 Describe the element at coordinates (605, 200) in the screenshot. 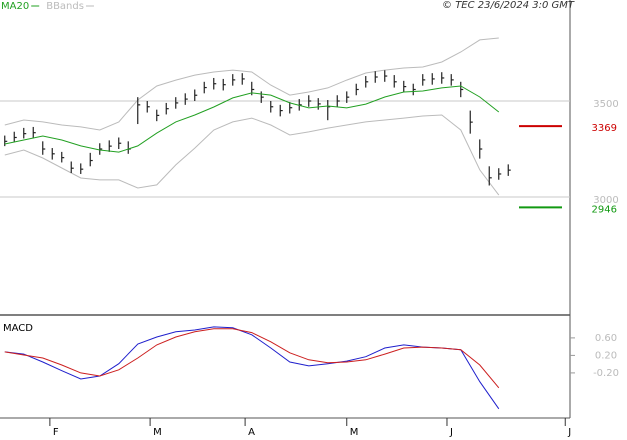

I see `y-tick-label: 3000` at that location.